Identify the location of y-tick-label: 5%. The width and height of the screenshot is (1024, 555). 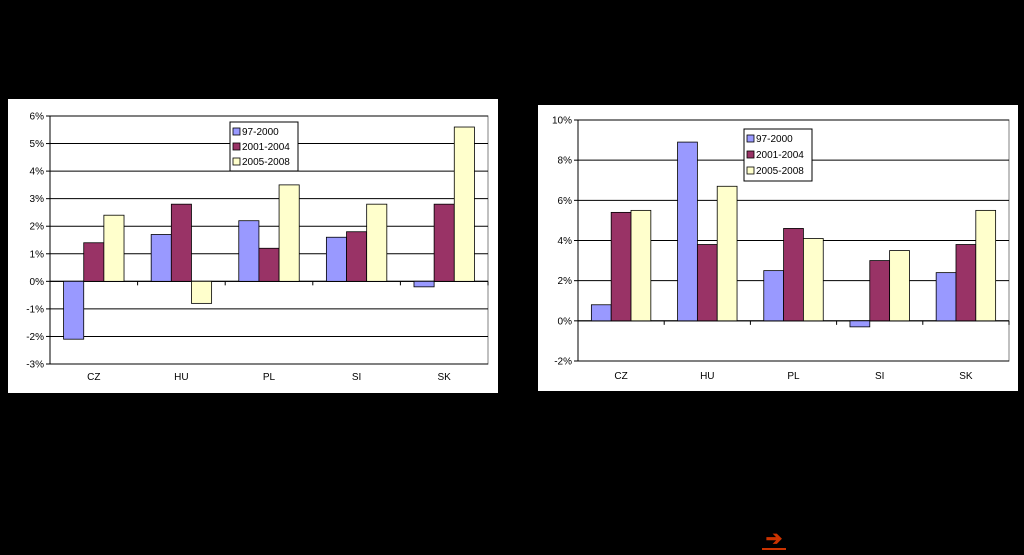
(37, 144).